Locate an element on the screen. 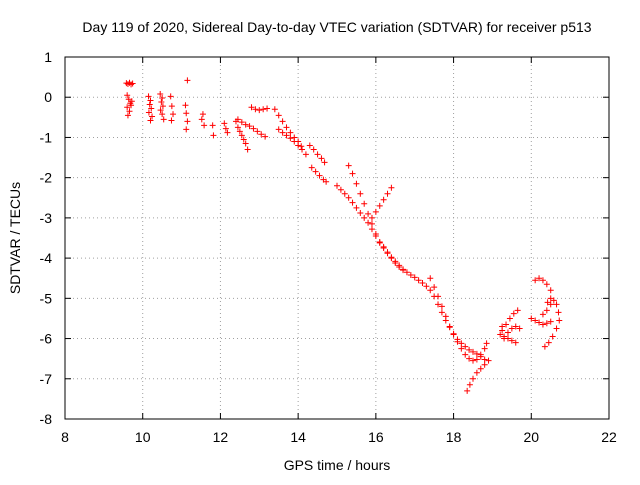 This screenshot has height=485, width=640. x-tick-label: 8 is located at coordinates (65, 437).